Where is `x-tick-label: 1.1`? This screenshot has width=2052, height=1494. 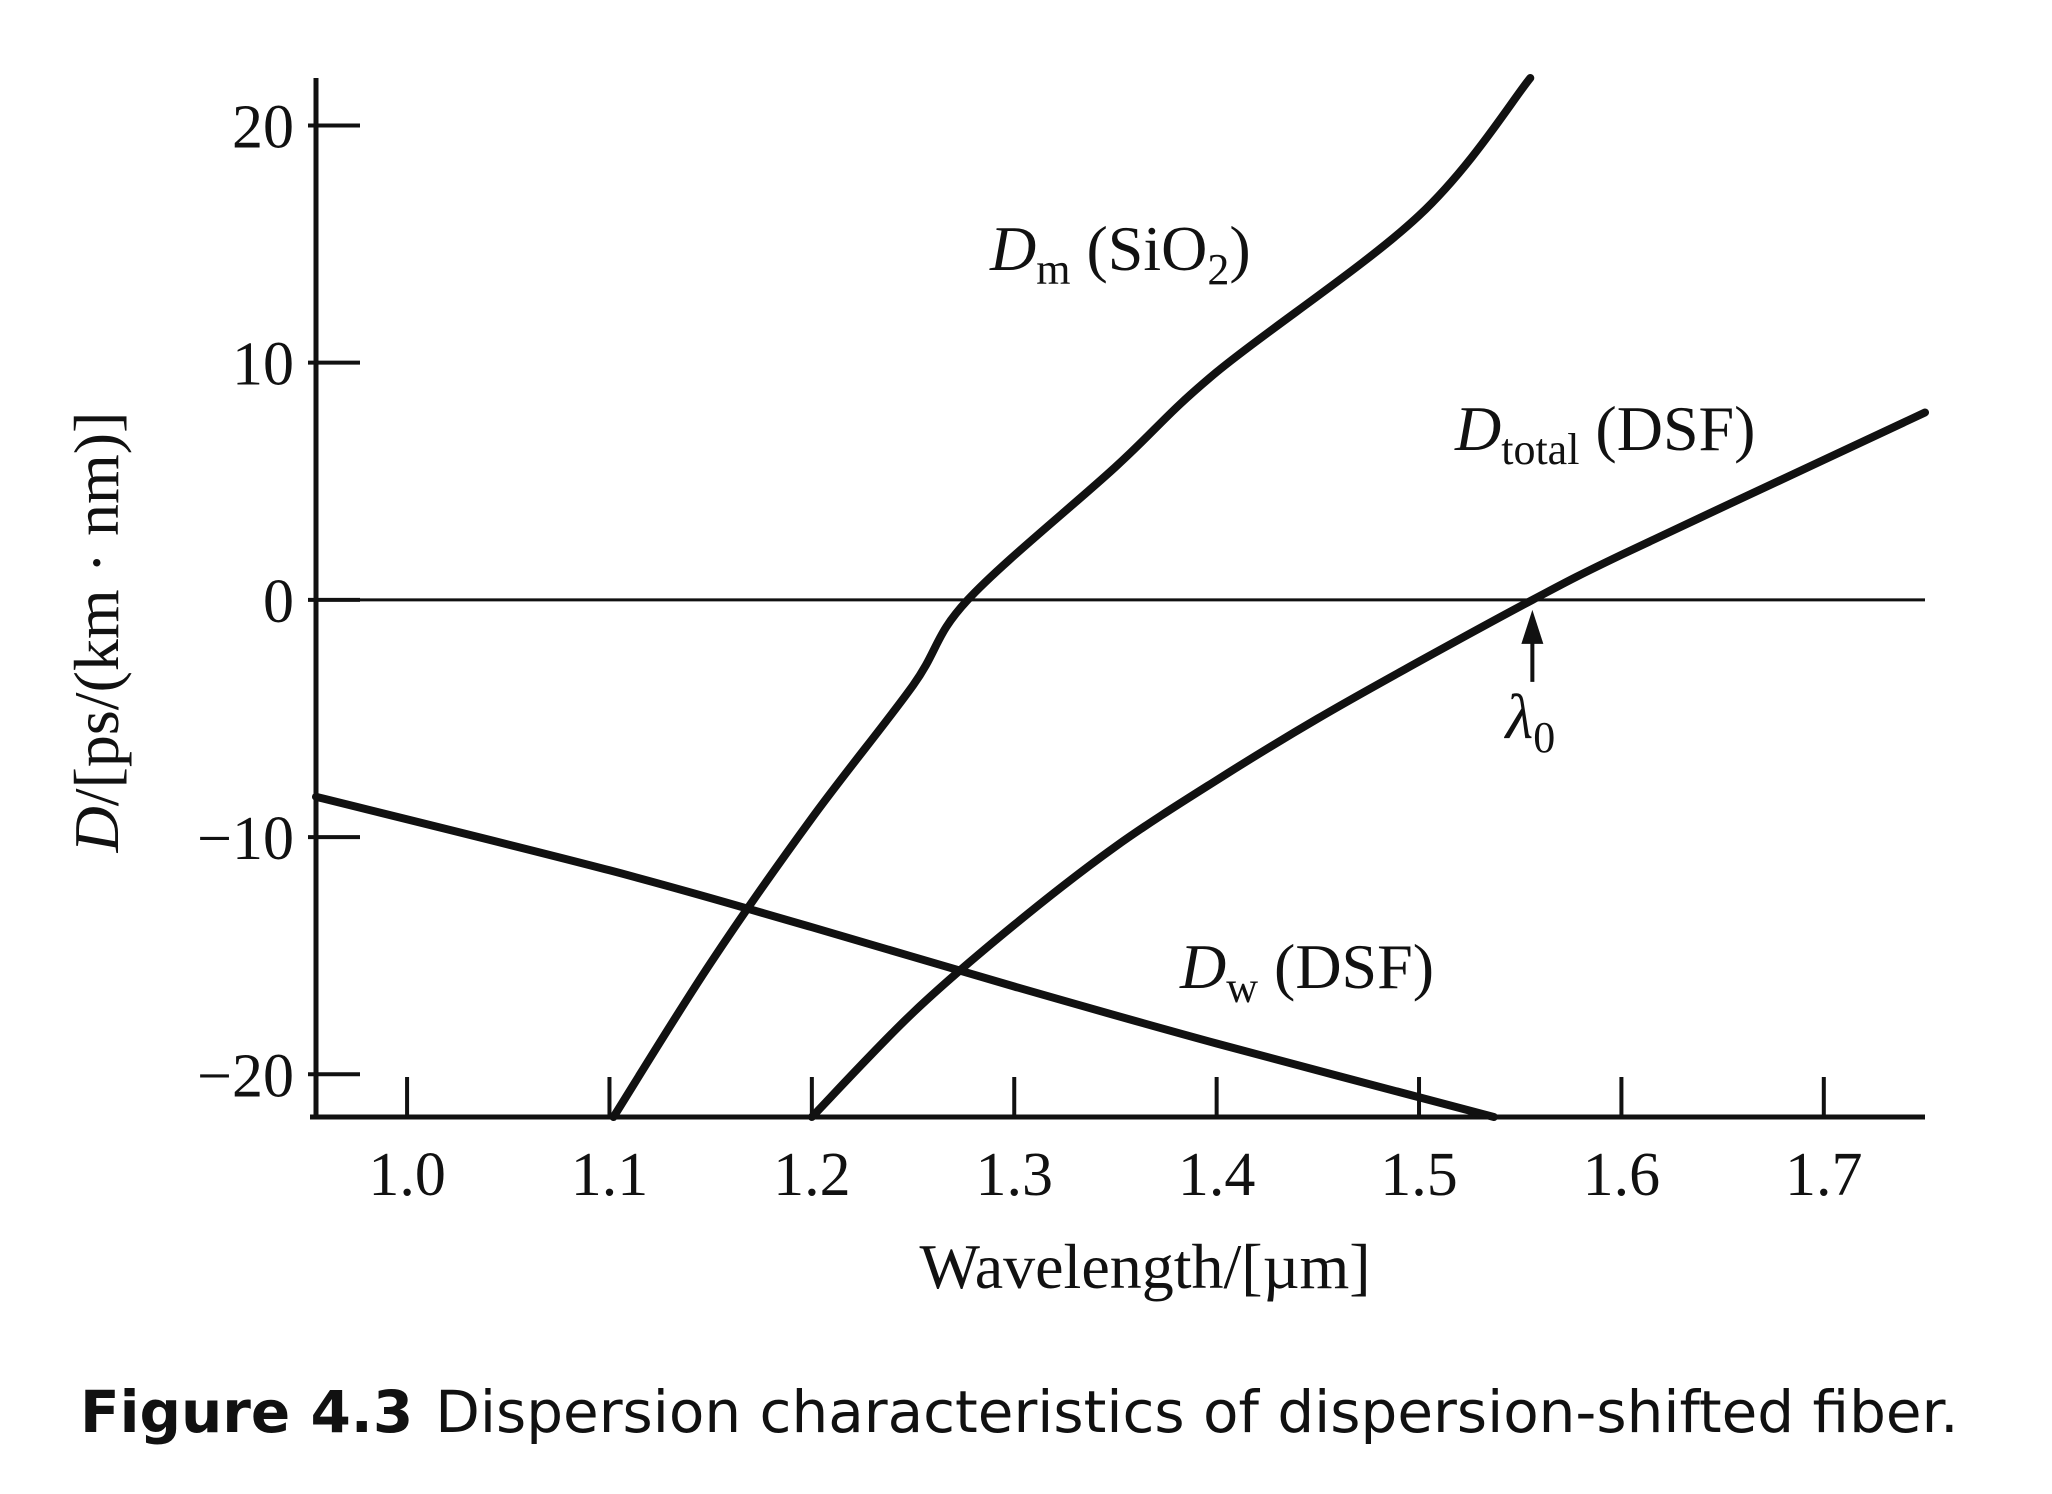 x-tick-label: 1.1 is located at coordinates (610, 1175).